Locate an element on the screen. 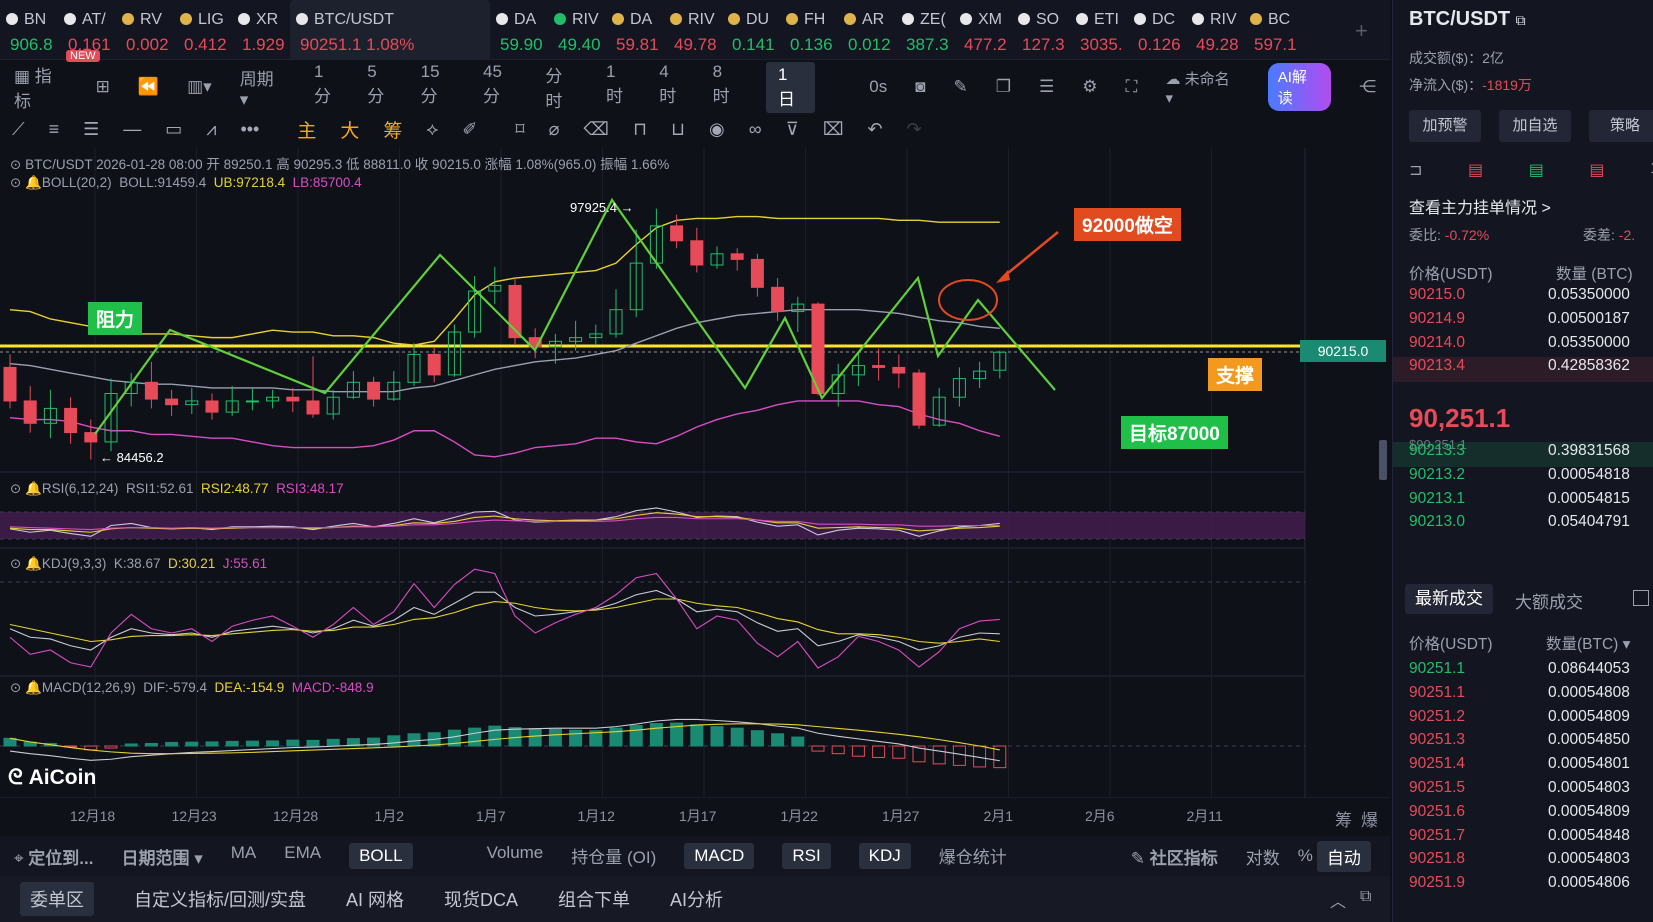  trades-qty-header: 数量(BTC) ▾ is located at coordinates (1588, 644).